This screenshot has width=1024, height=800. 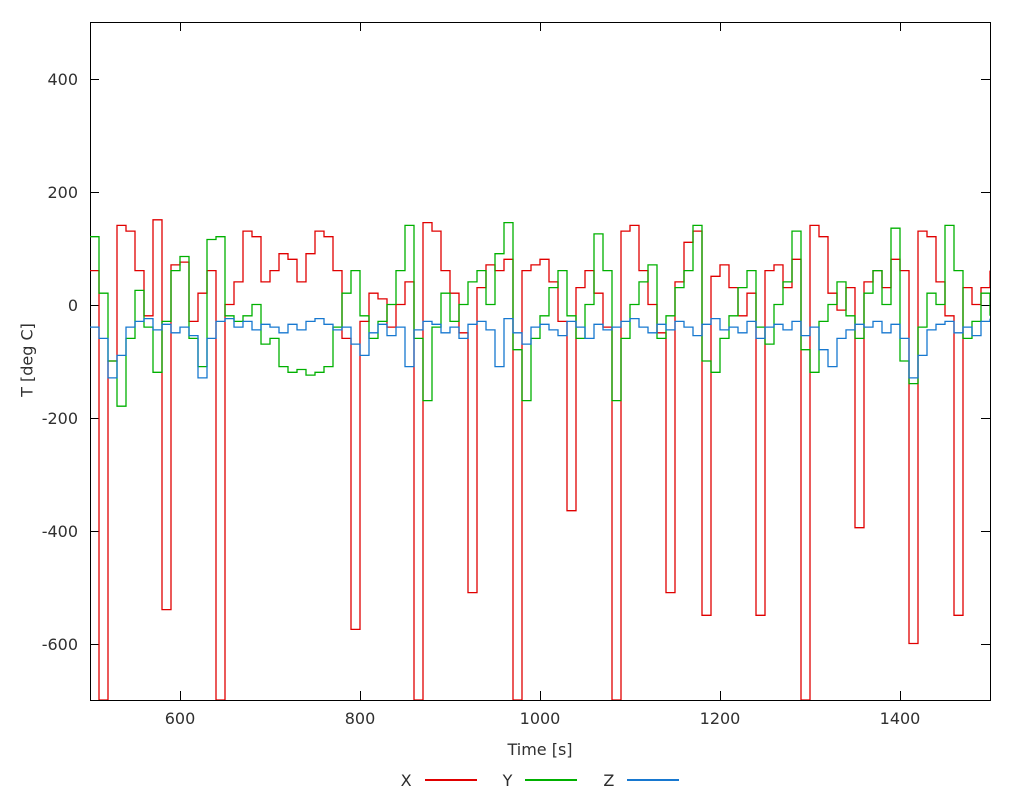 I want to click on x-tick-label: 800, so click(x=360, y=718).